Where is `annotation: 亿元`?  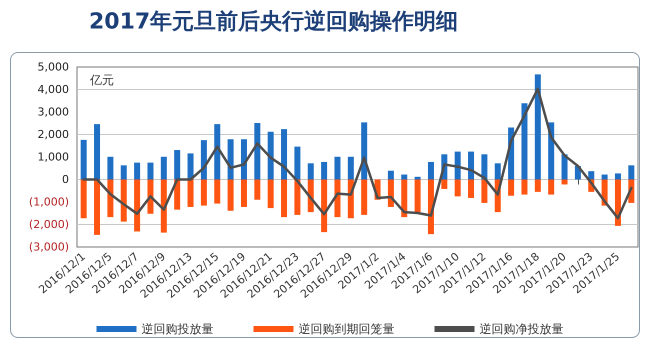 annotation: 亿元 is located at coordinates (101, 80).